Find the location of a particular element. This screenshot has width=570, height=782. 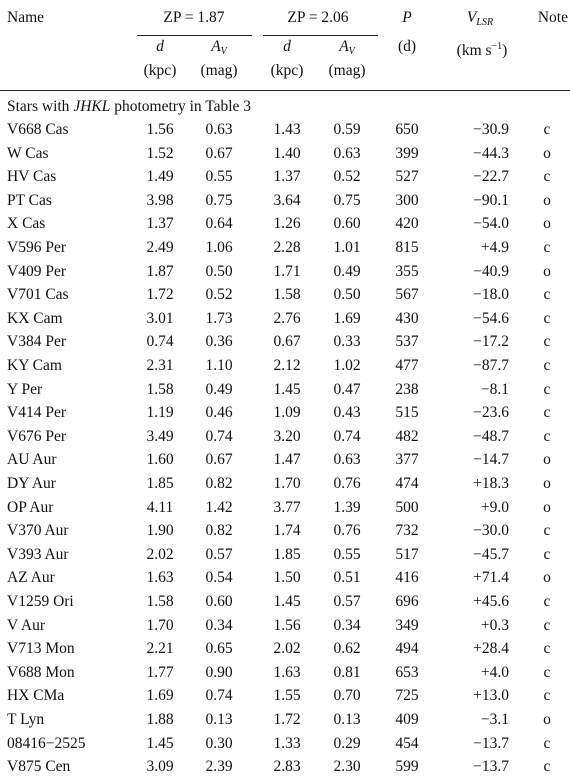

cell: 0.67 is located at coordinates (219, 153).